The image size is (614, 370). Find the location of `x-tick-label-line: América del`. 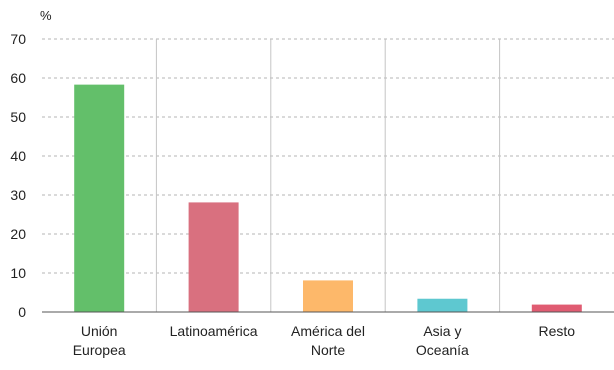

x-tick-label-line: América del is located at coordinates (328, 331).